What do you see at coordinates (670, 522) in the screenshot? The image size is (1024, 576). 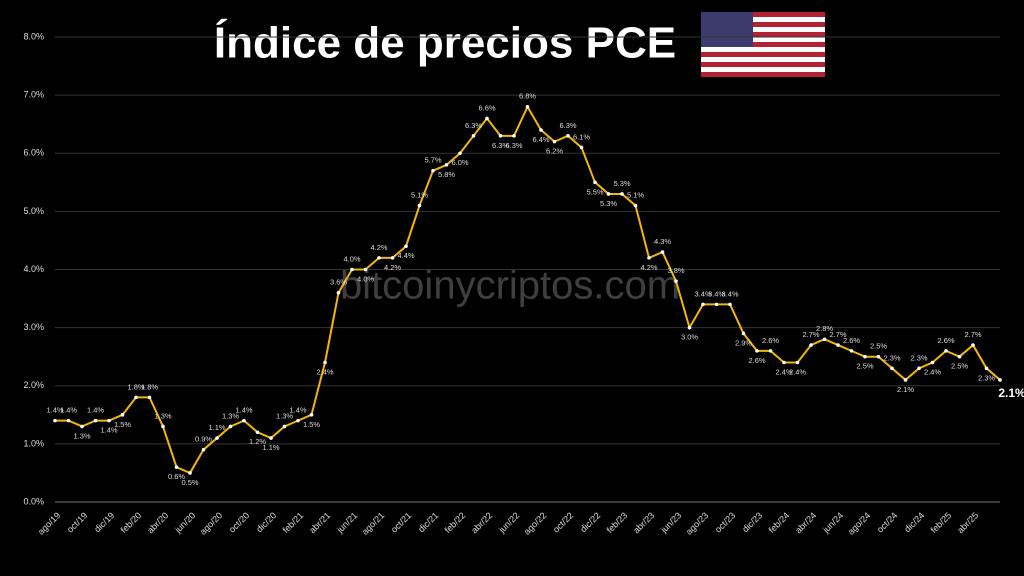 I see `x-tick-label: jun/23` at bounding box center [670, 522].